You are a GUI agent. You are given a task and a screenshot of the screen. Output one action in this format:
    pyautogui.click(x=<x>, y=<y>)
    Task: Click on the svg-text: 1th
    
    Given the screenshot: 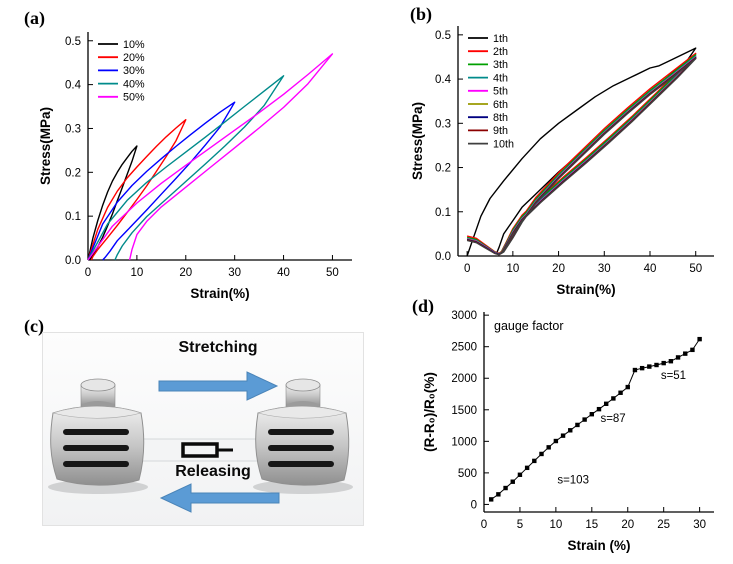 What is the action you would take?
    pyautogui.click(x=500, y=39)
    